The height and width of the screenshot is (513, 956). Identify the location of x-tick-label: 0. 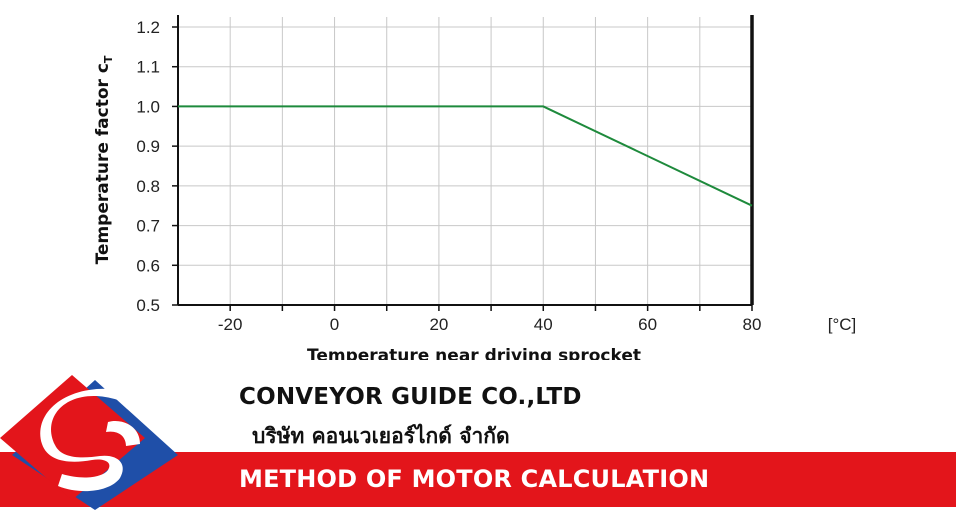
(334, 324).